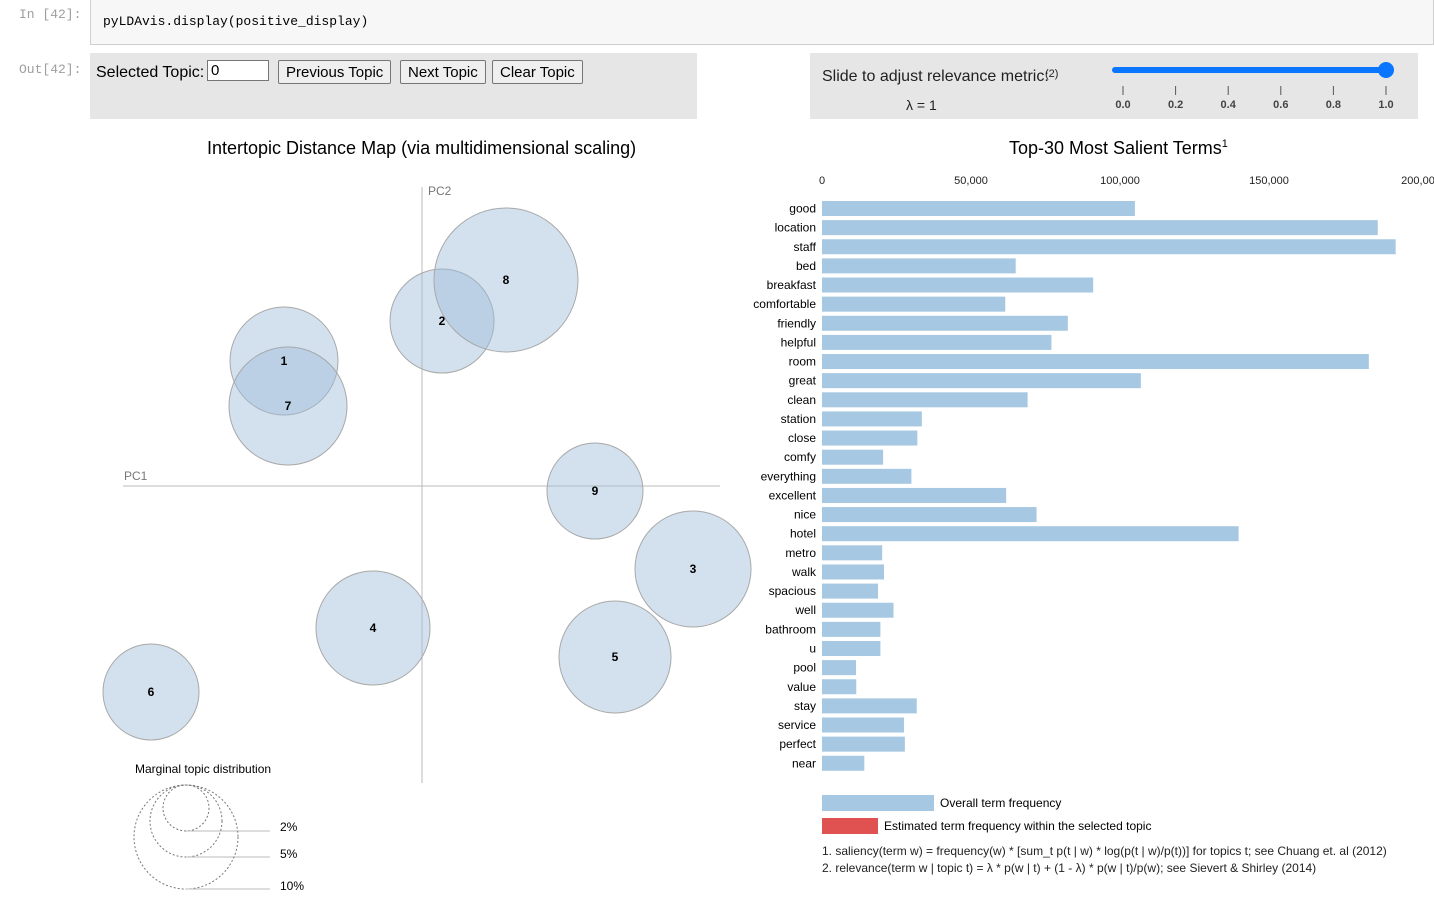 The image size is (1434, 907). I want to click on term-label-room: room, so click(802, 362).